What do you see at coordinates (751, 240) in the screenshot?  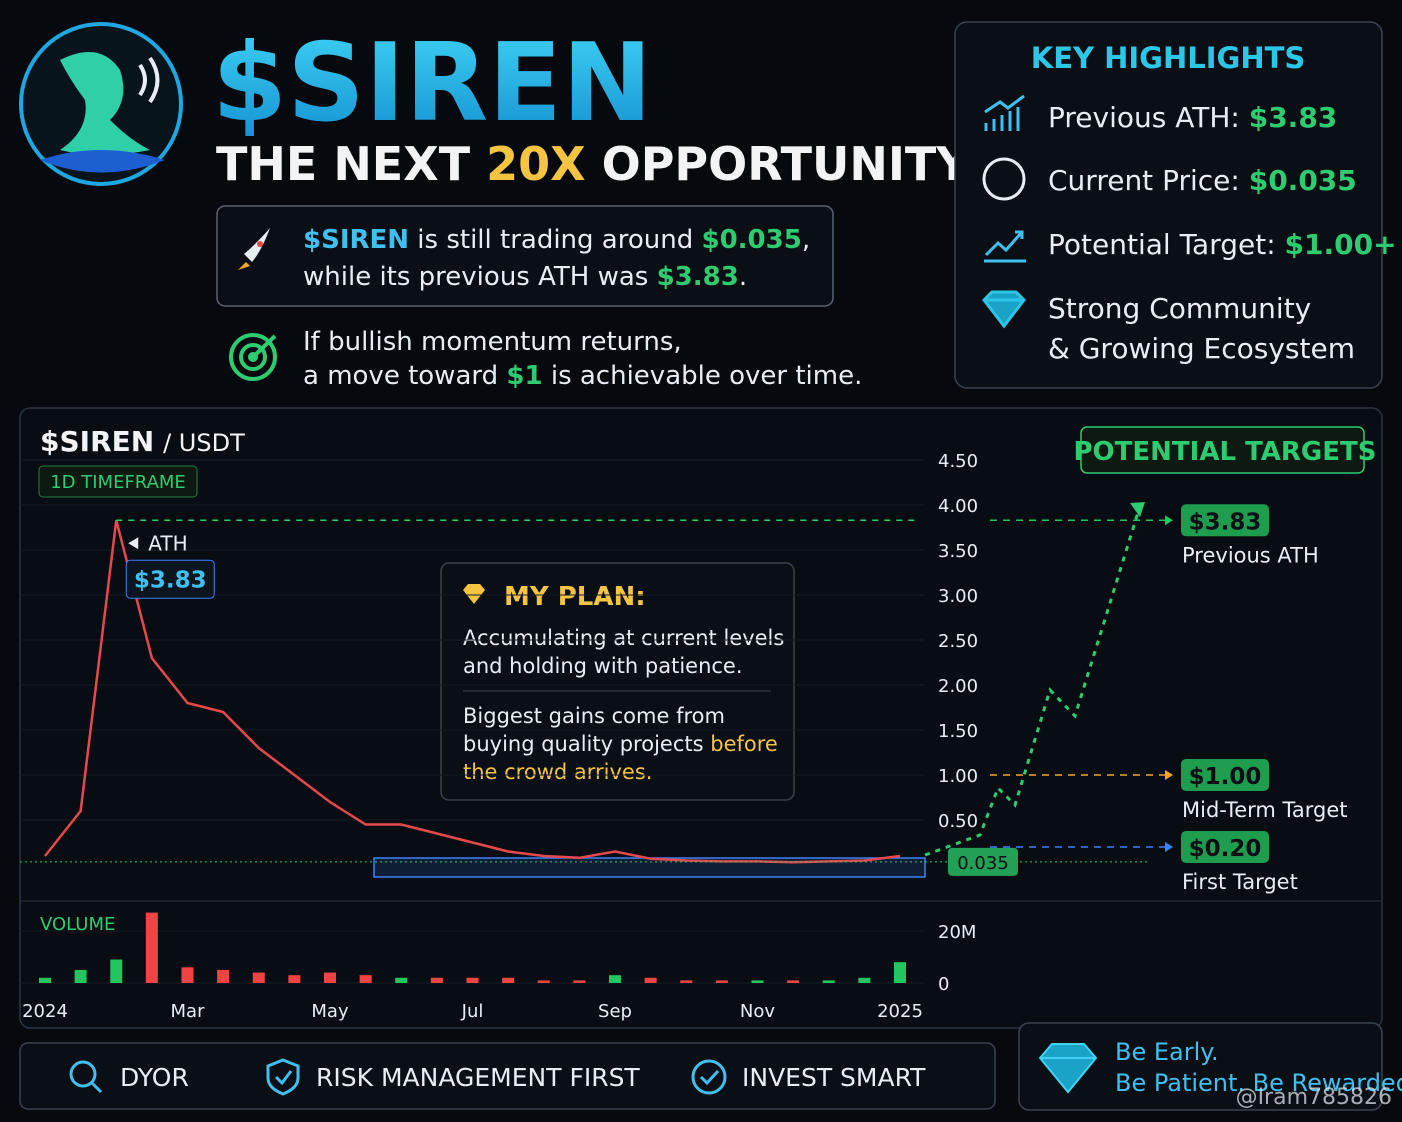 I see `info-price: $0.035` at bounding box center [751, 240].